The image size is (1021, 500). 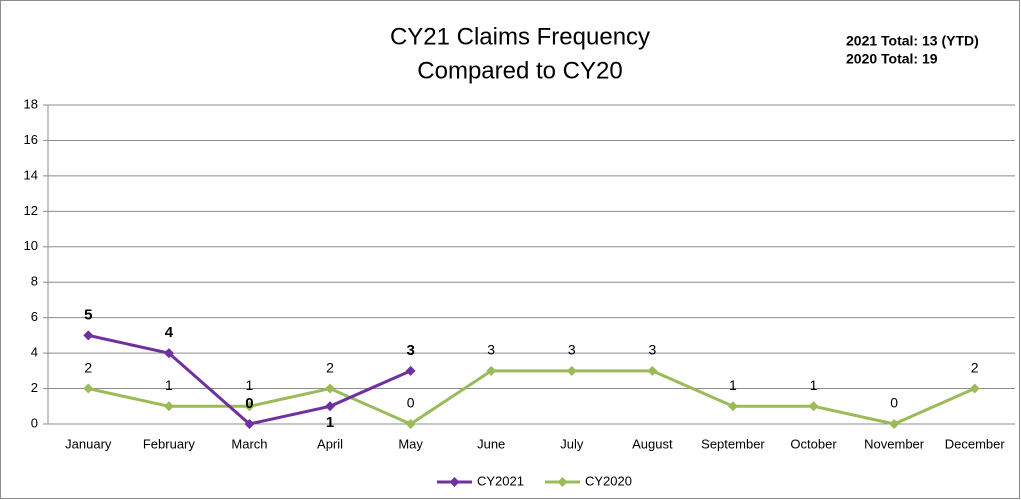 What do you see at coordinates (31, 139) in the screenshot?
I see `y-tick-label: 16` at bounding box center [31, 139].